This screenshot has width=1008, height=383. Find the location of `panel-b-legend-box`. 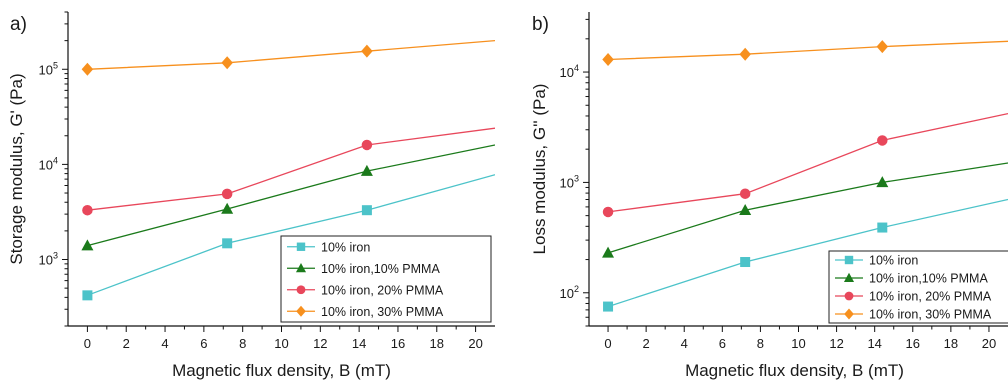

panel-b-legend-box is located at coordinates (918, 287).